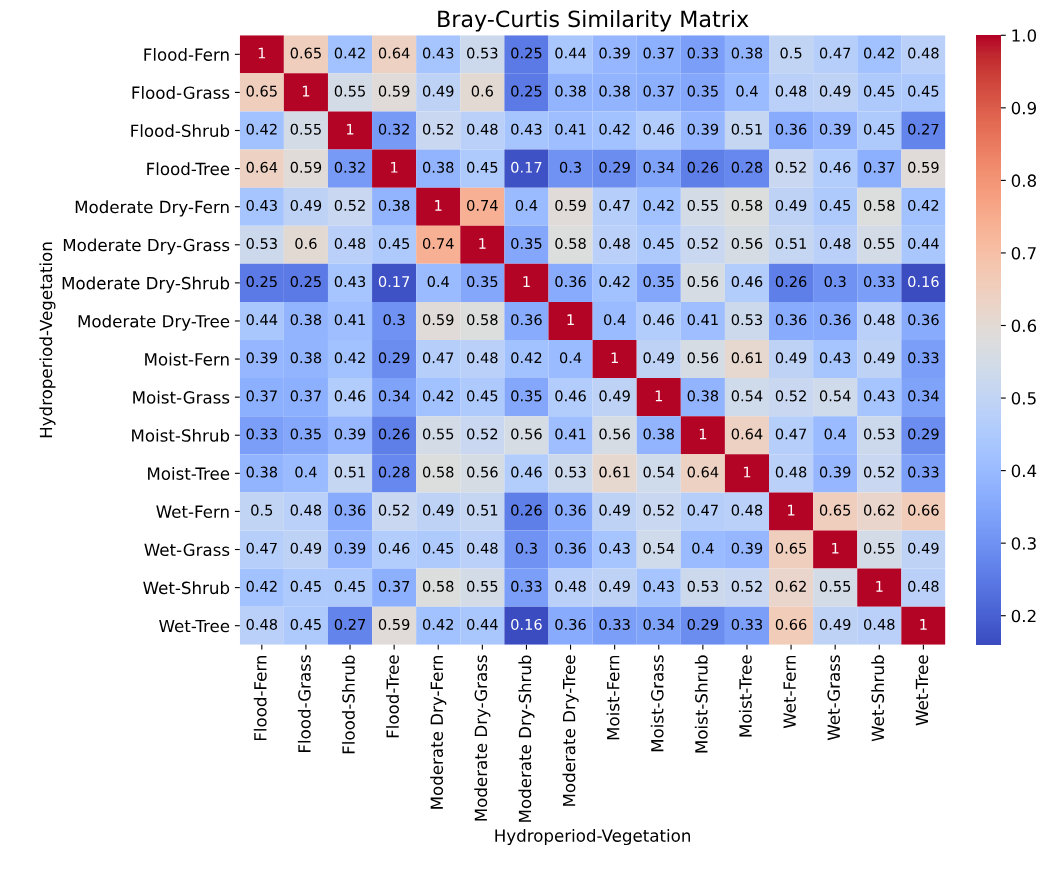 This screenshot has width=1047, height=882. Describe the element at coordinates (438, 243) in the screenshot. I see `data-label: 0.74` at that location.